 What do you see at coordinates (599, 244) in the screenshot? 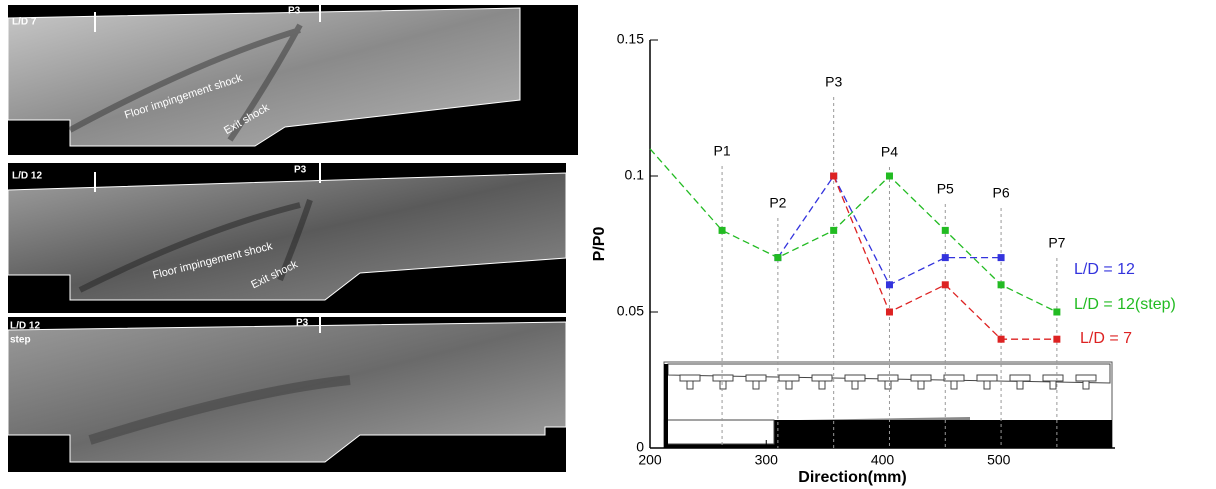
I see `y-axis-title: P/P0` at bounding box center [599, 244].